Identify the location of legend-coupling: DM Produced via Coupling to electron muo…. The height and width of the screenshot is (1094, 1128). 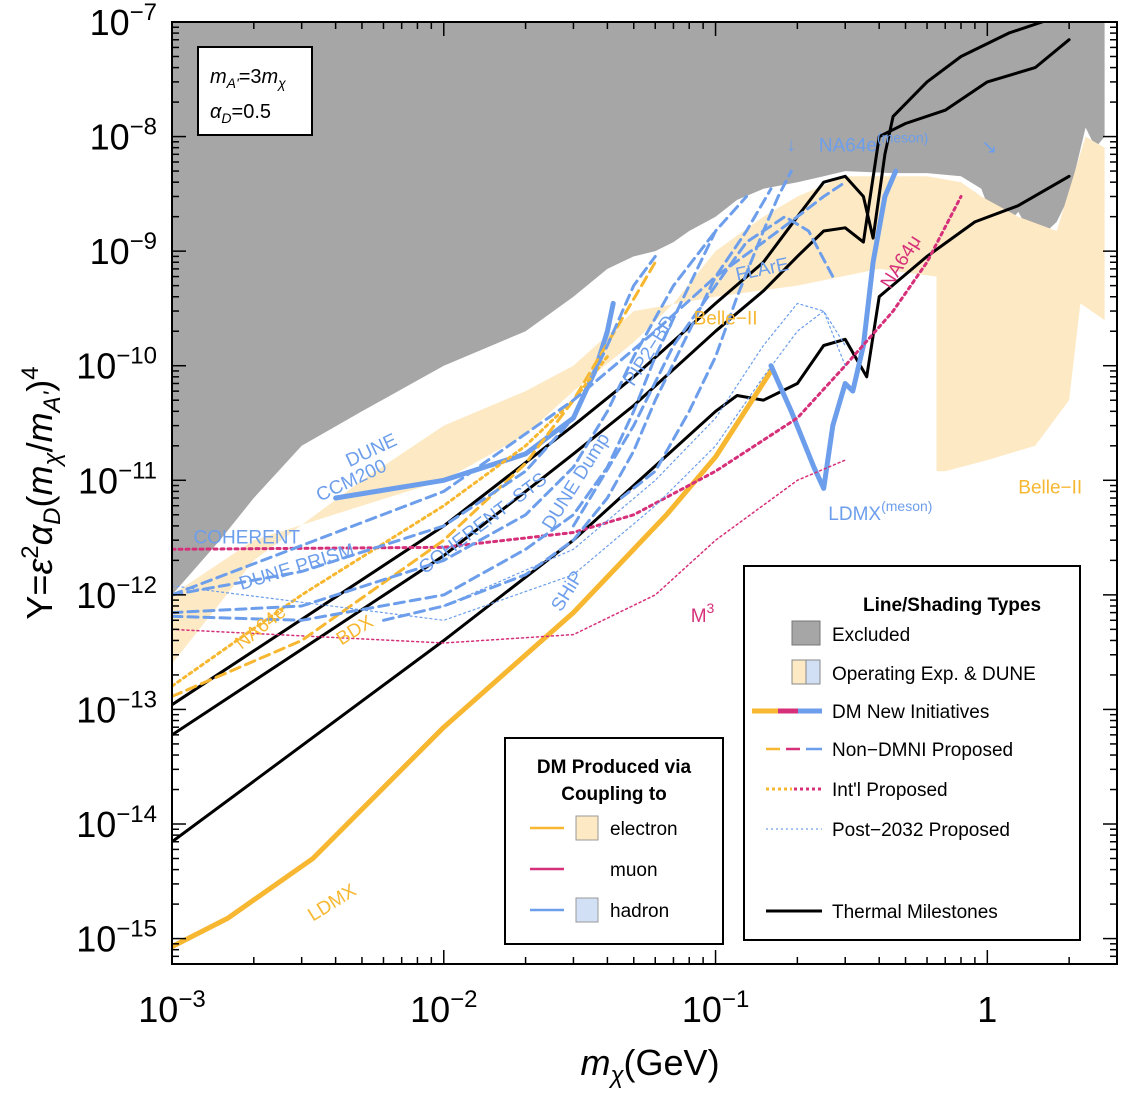
(614, 841).